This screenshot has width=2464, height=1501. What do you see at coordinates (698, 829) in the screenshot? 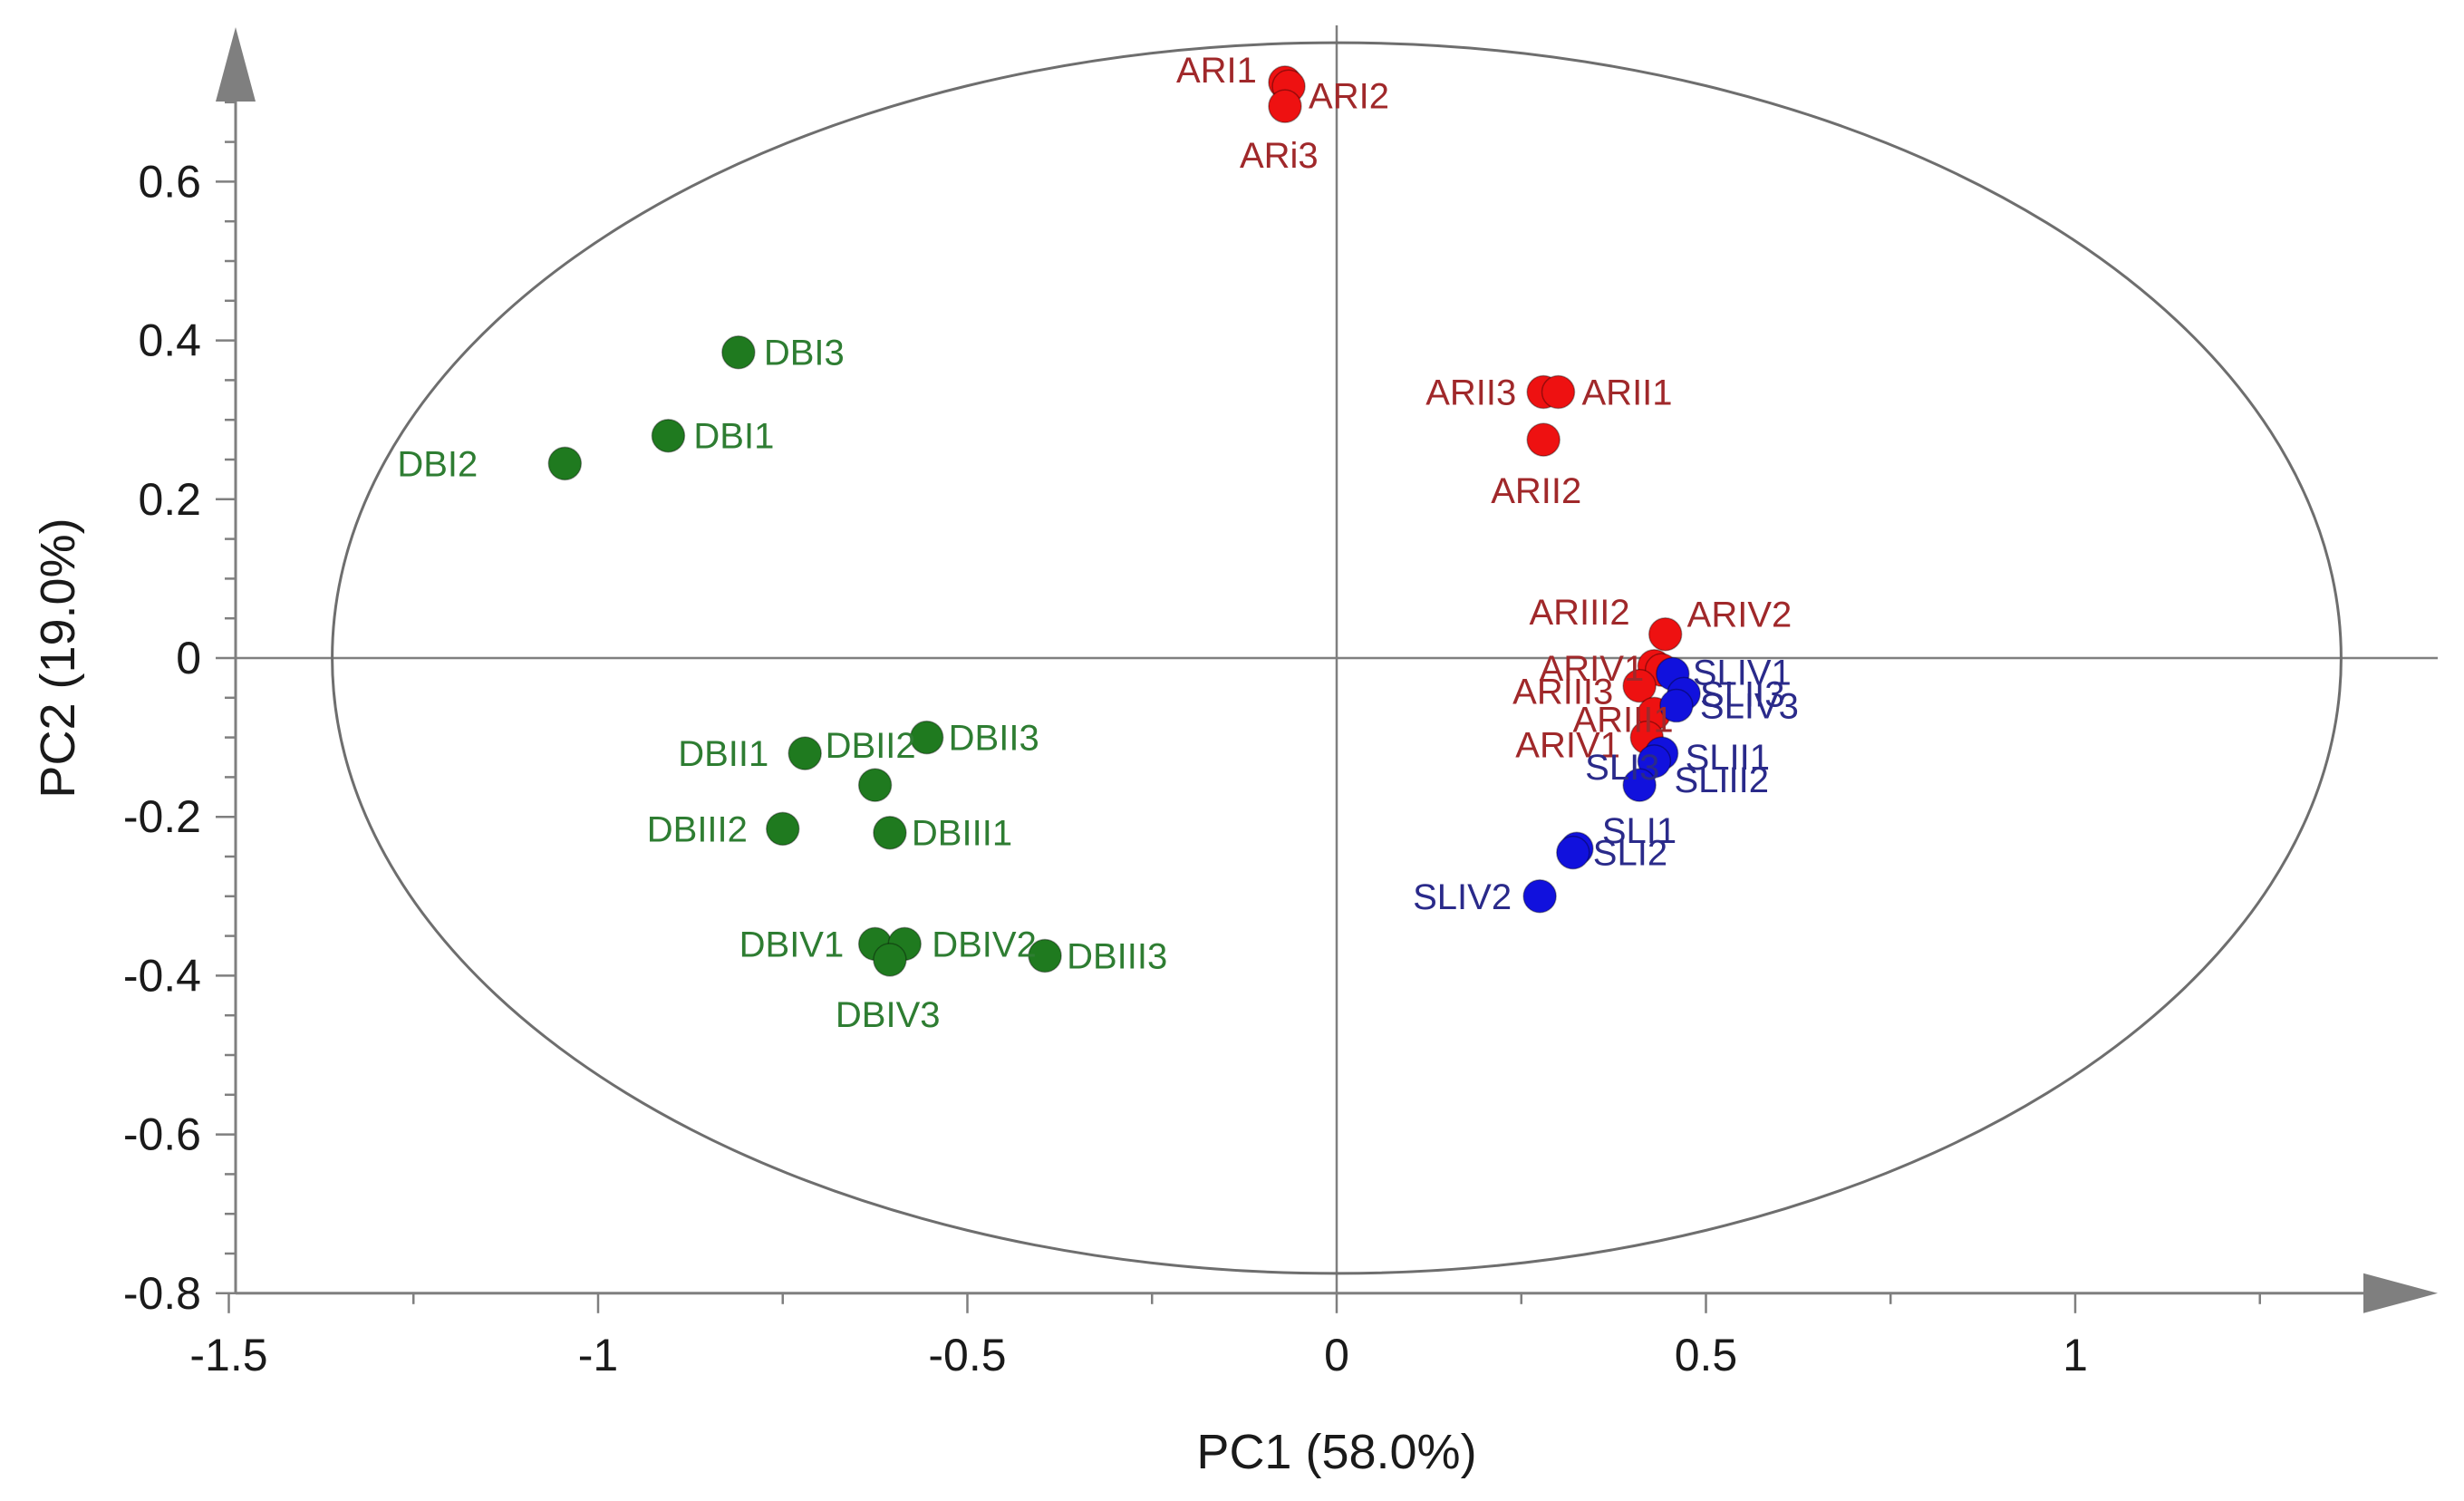
I see `data-label-dbiii2: DBIII2` at bounding box center [698, 829].